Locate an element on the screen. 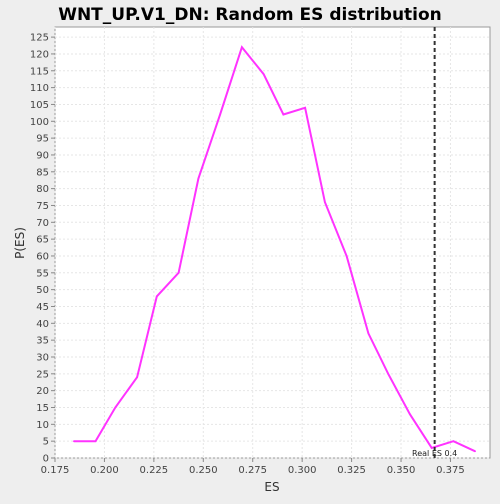 The height and width of the screenshot is (504, 500). y-tick-label: 95 is located at coordinates (42, 139).